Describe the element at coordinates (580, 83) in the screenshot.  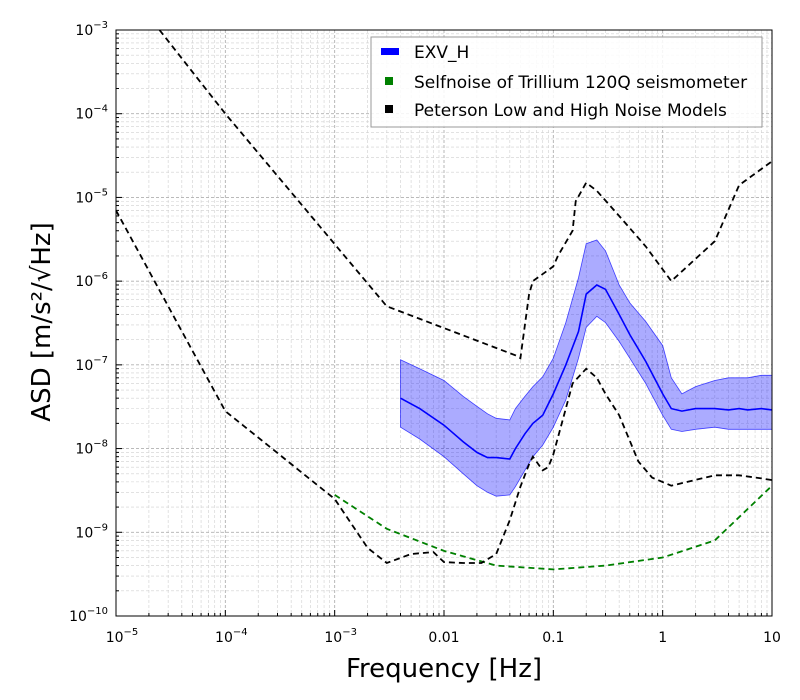
I see `legend-label-trillium: Selfnoise of Trillium 120Q seismometer` at that location.